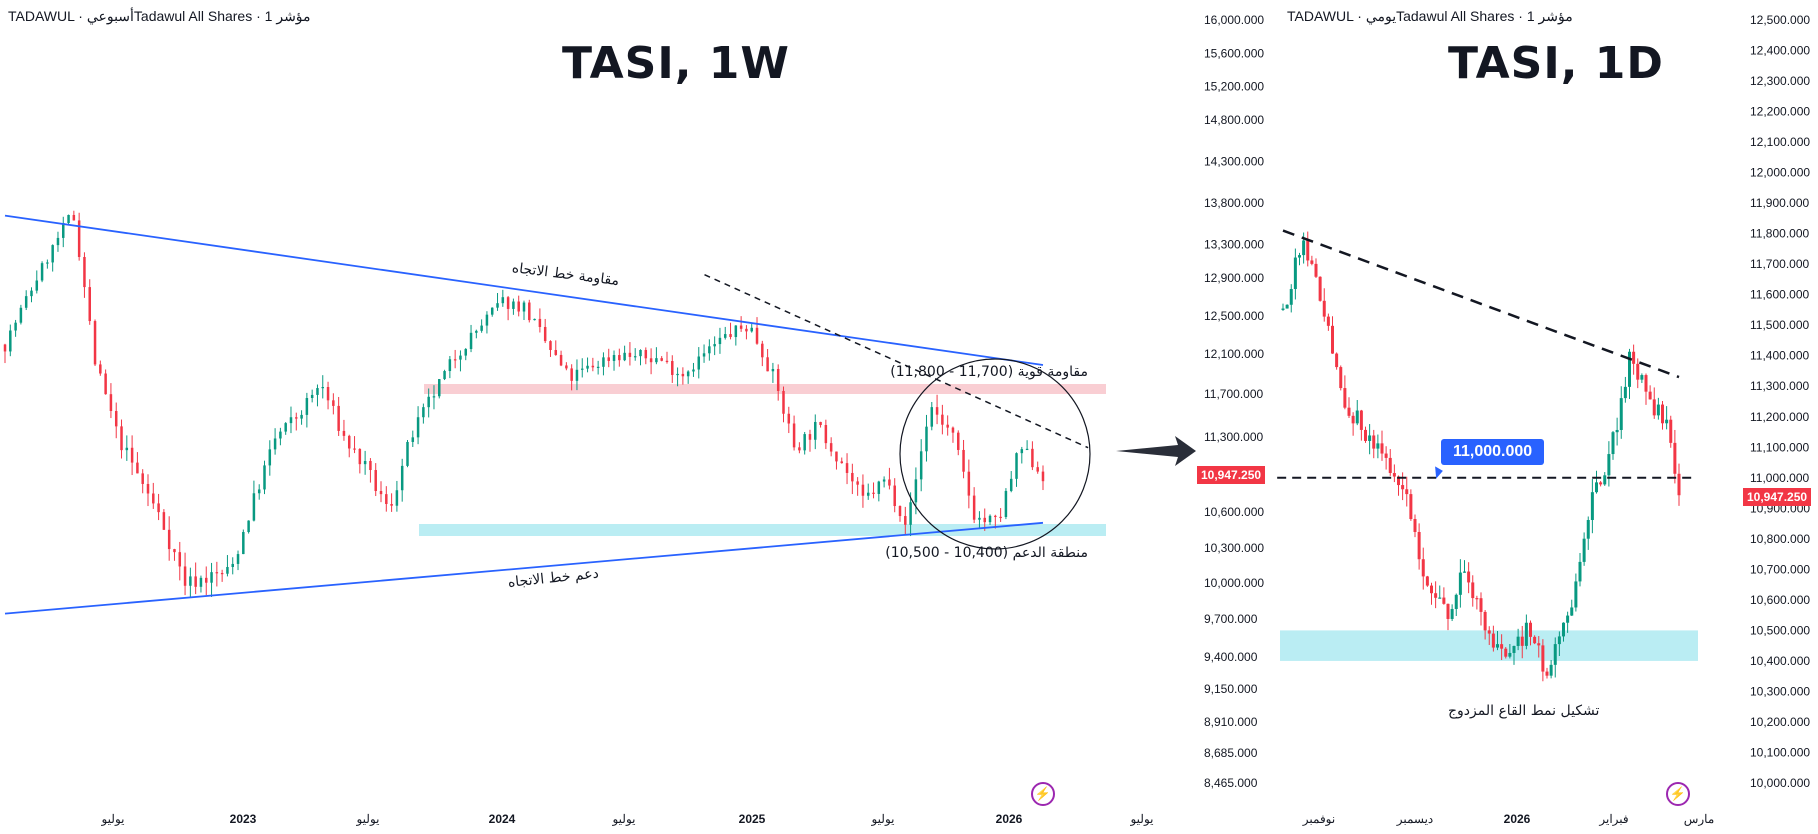 The height and width of the screenshot is (834, 1818). What do you see at coordinates (1524, 711) in the screenshot?
I see `double-bottom-label: تشكيل نمط القاع المزدوج` at bounding box center [1524, 711].